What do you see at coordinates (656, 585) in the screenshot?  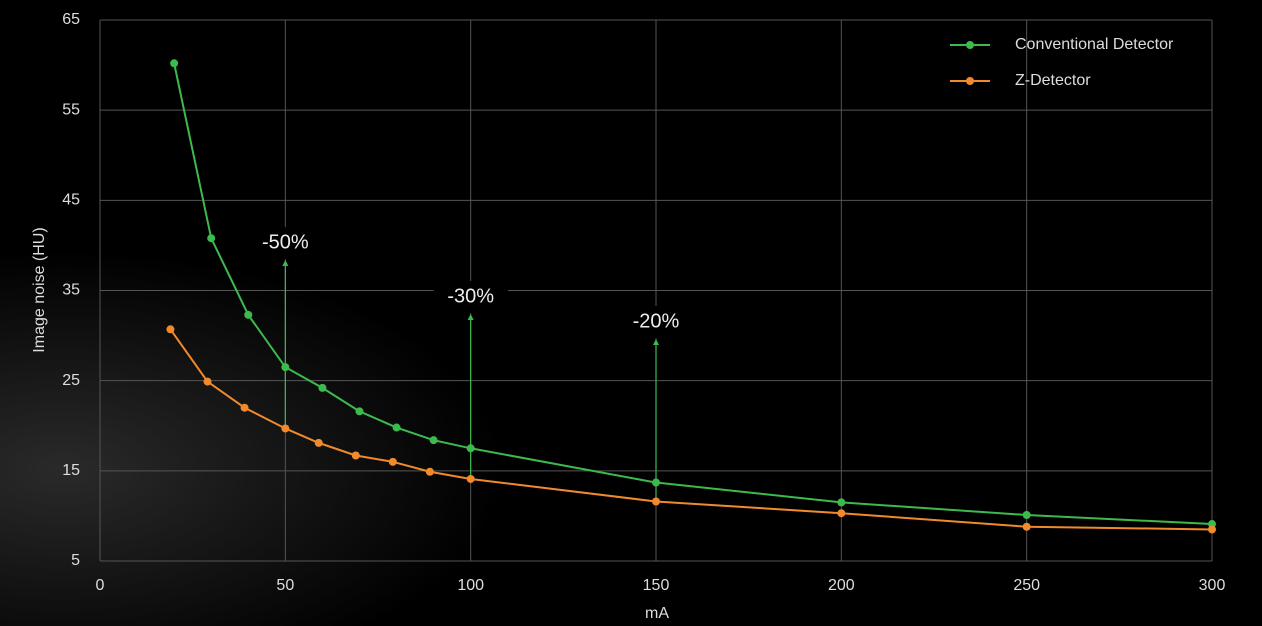 I see `x-tick-label: 150` at bounding box center [656, 585].